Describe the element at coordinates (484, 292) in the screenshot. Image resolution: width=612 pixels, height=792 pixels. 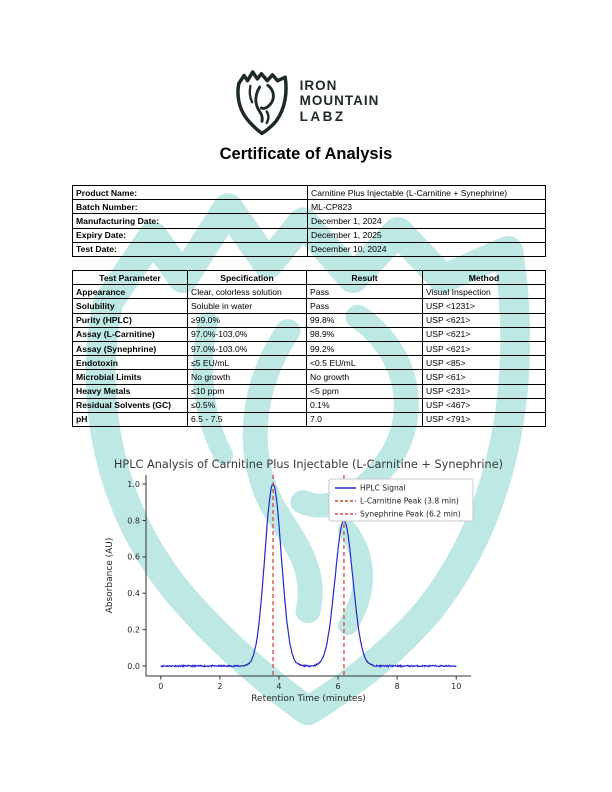
I see `method-cell: Visual Inspection` at that location.